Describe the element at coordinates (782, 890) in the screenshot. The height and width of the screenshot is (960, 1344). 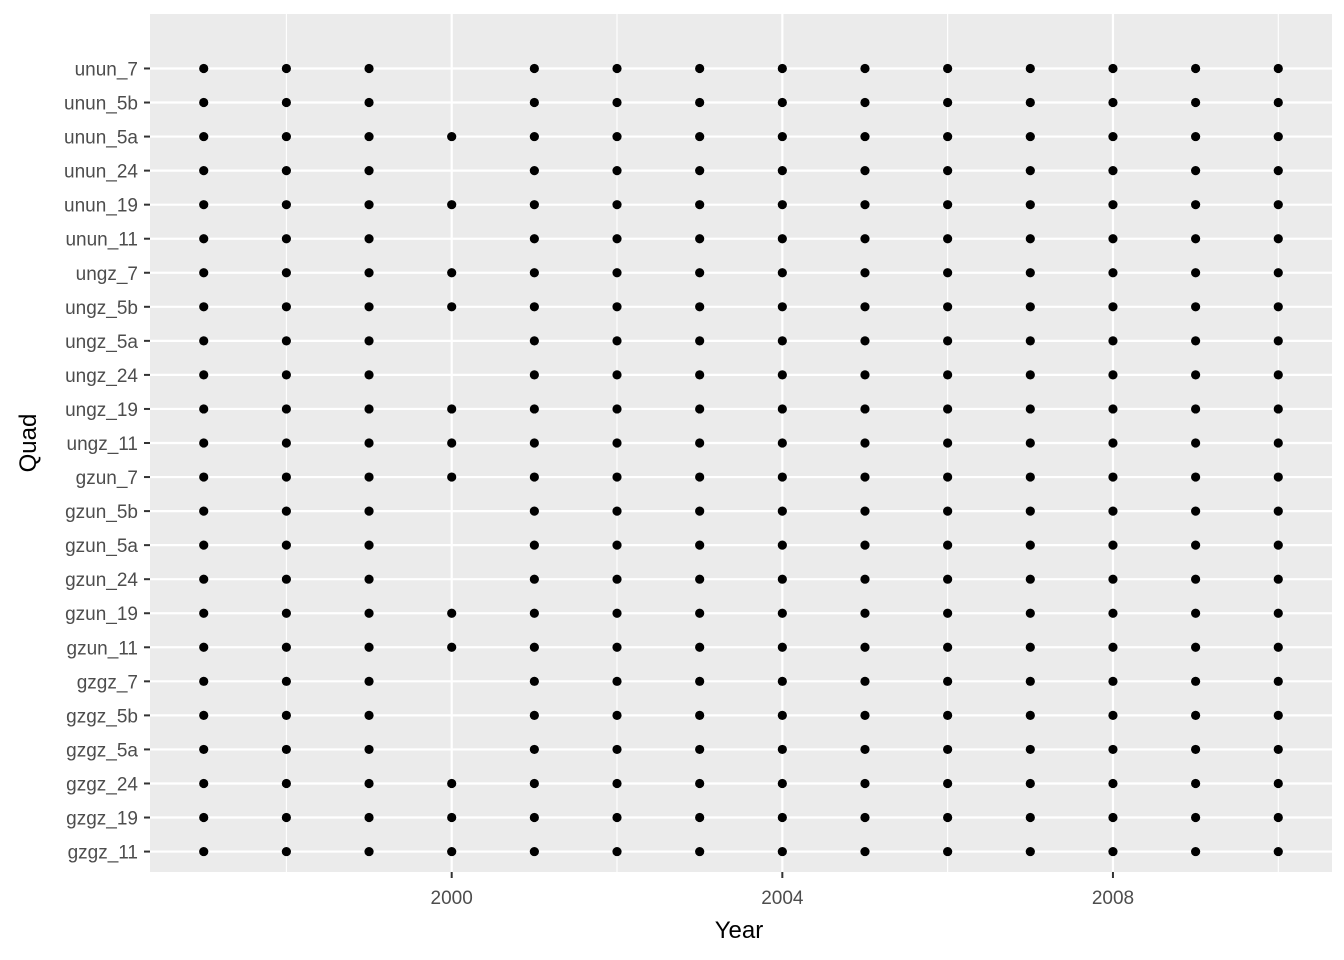
I see `x-axis: 2000 2004 2008` at that location.